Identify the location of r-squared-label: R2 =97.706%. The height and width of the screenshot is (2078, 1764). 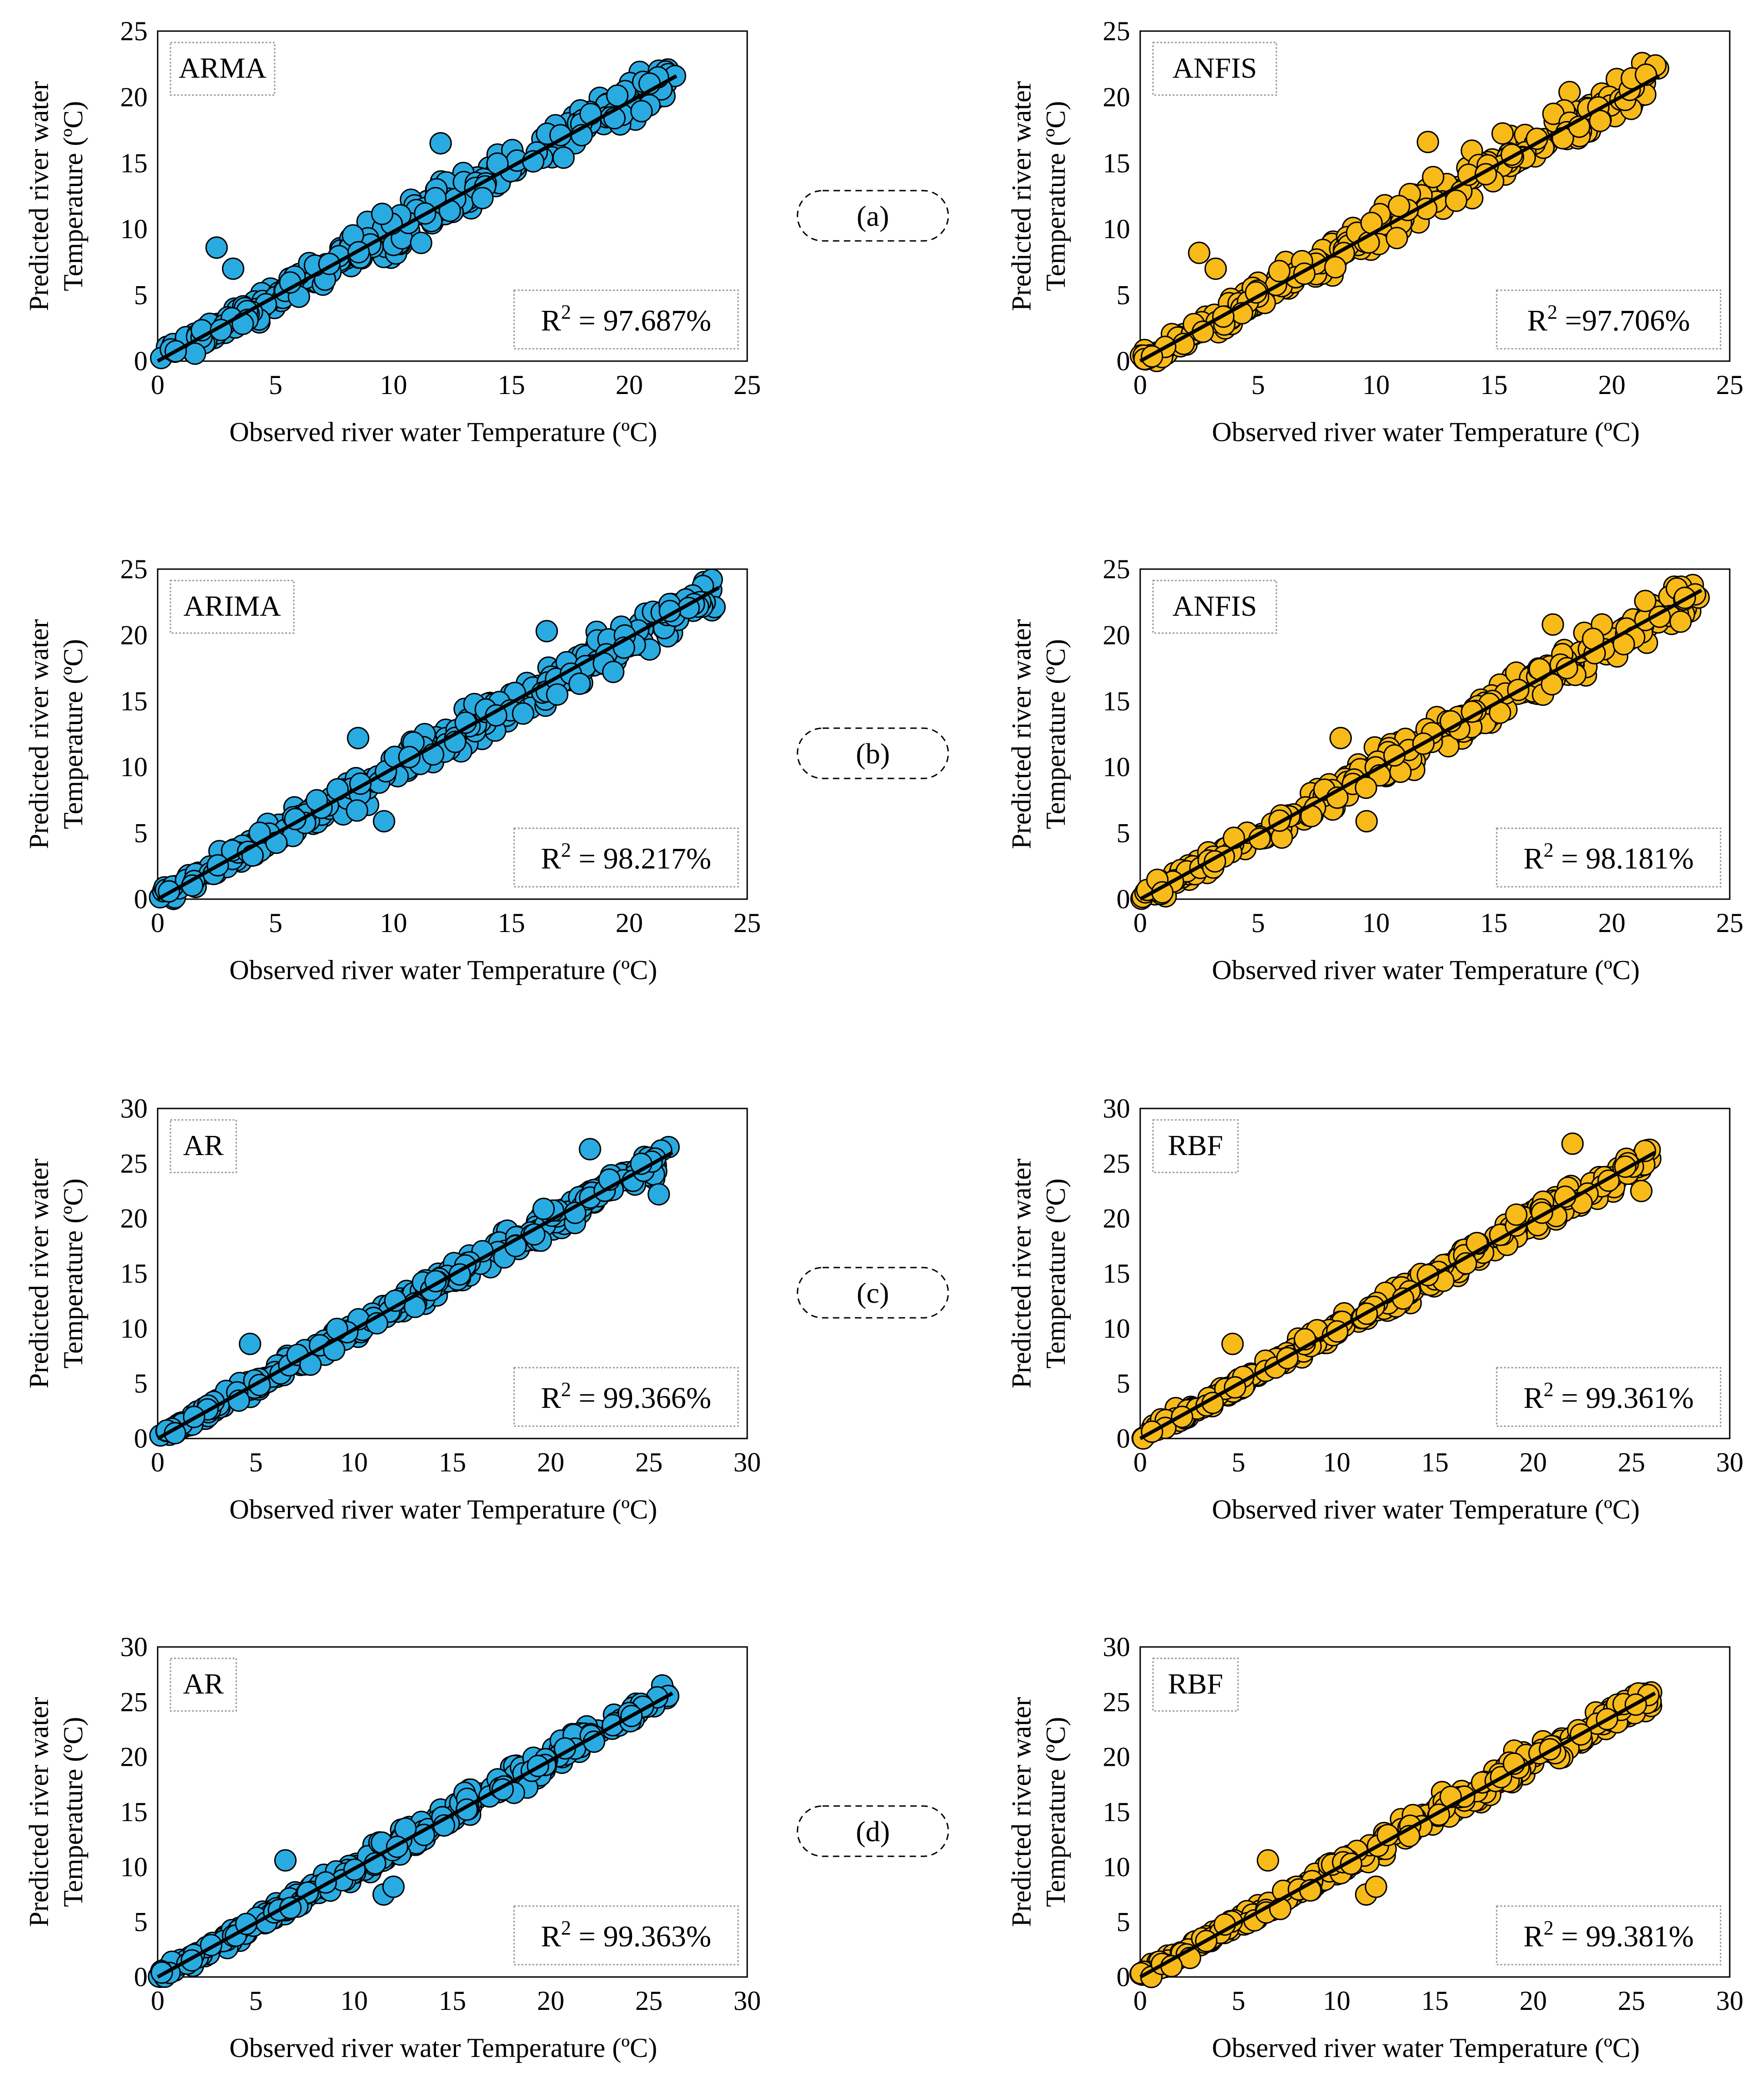
(1608, 319).